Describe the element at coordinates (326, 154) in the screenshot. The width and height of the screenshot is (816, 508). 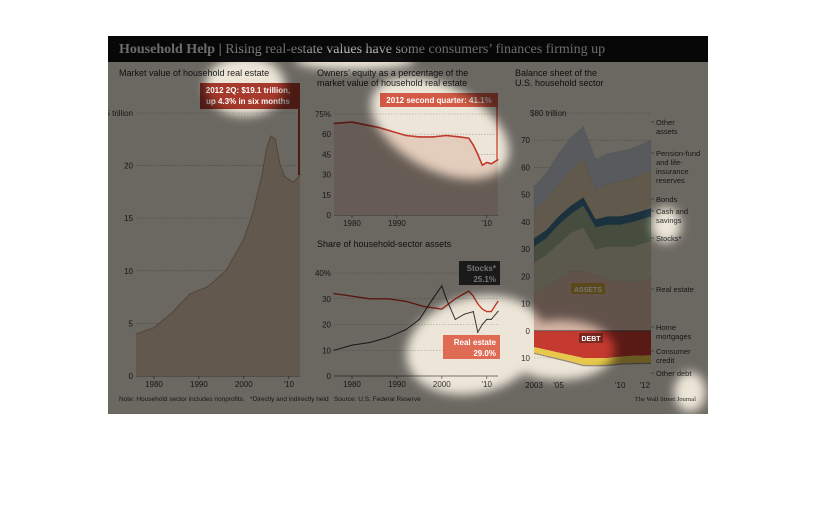
I see `p2-ytick-label: 45` at that location.